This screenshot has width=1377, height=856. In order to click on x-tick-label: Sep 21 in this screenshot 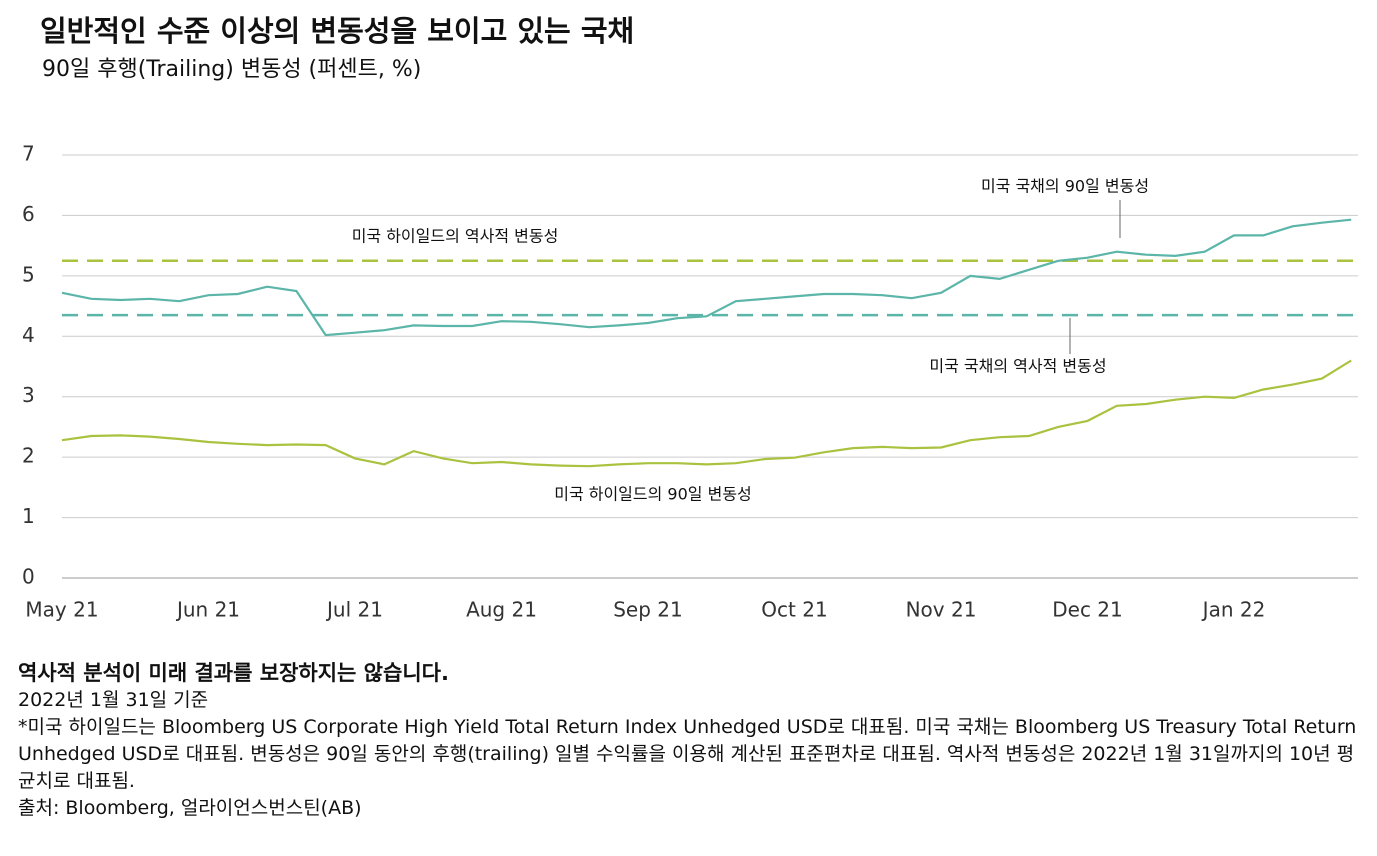, I will do `click(648, 610)`.